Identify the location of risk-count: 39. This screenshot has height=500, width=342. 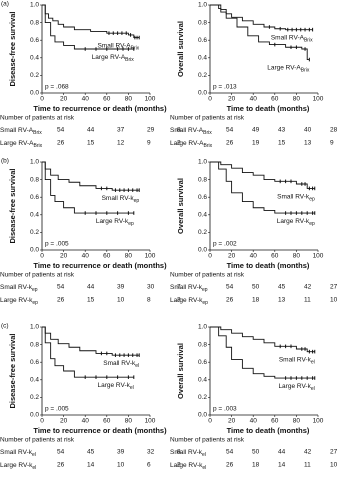
(121, 452).